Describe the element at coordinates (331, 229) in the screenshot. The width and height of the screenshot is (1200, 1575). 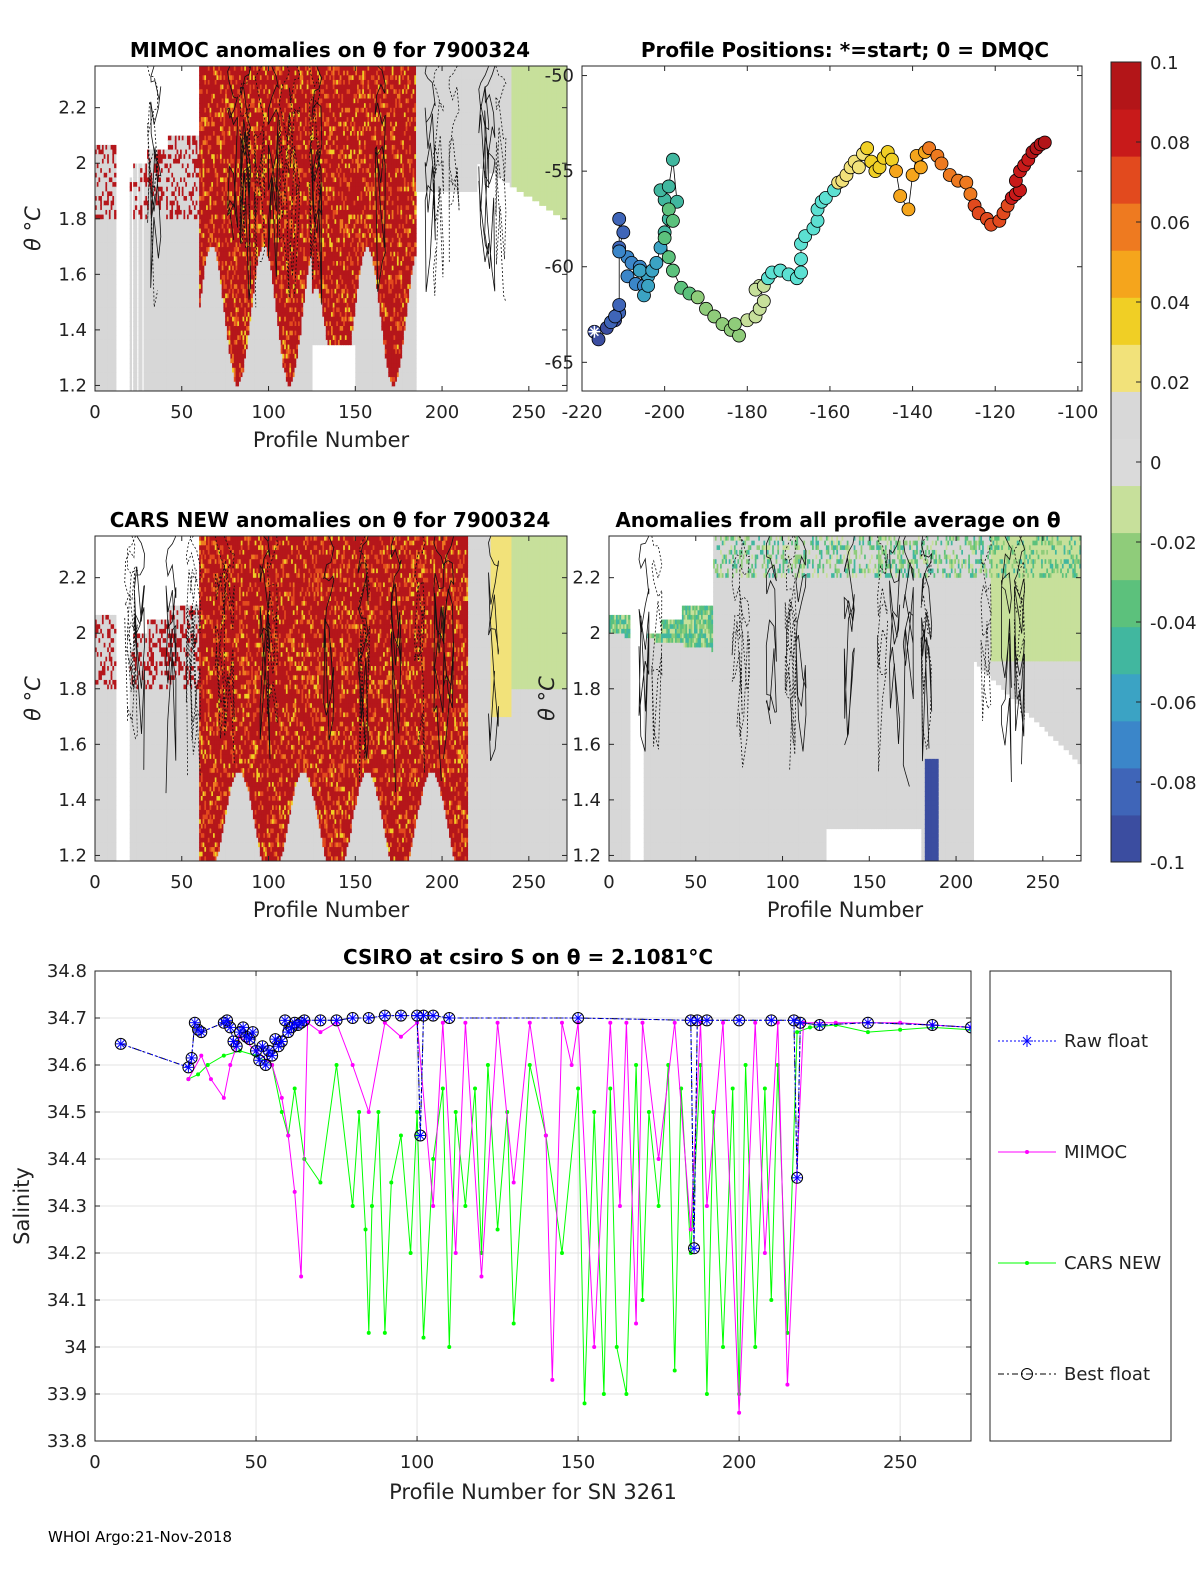
I see `mimoc-field` at that location.